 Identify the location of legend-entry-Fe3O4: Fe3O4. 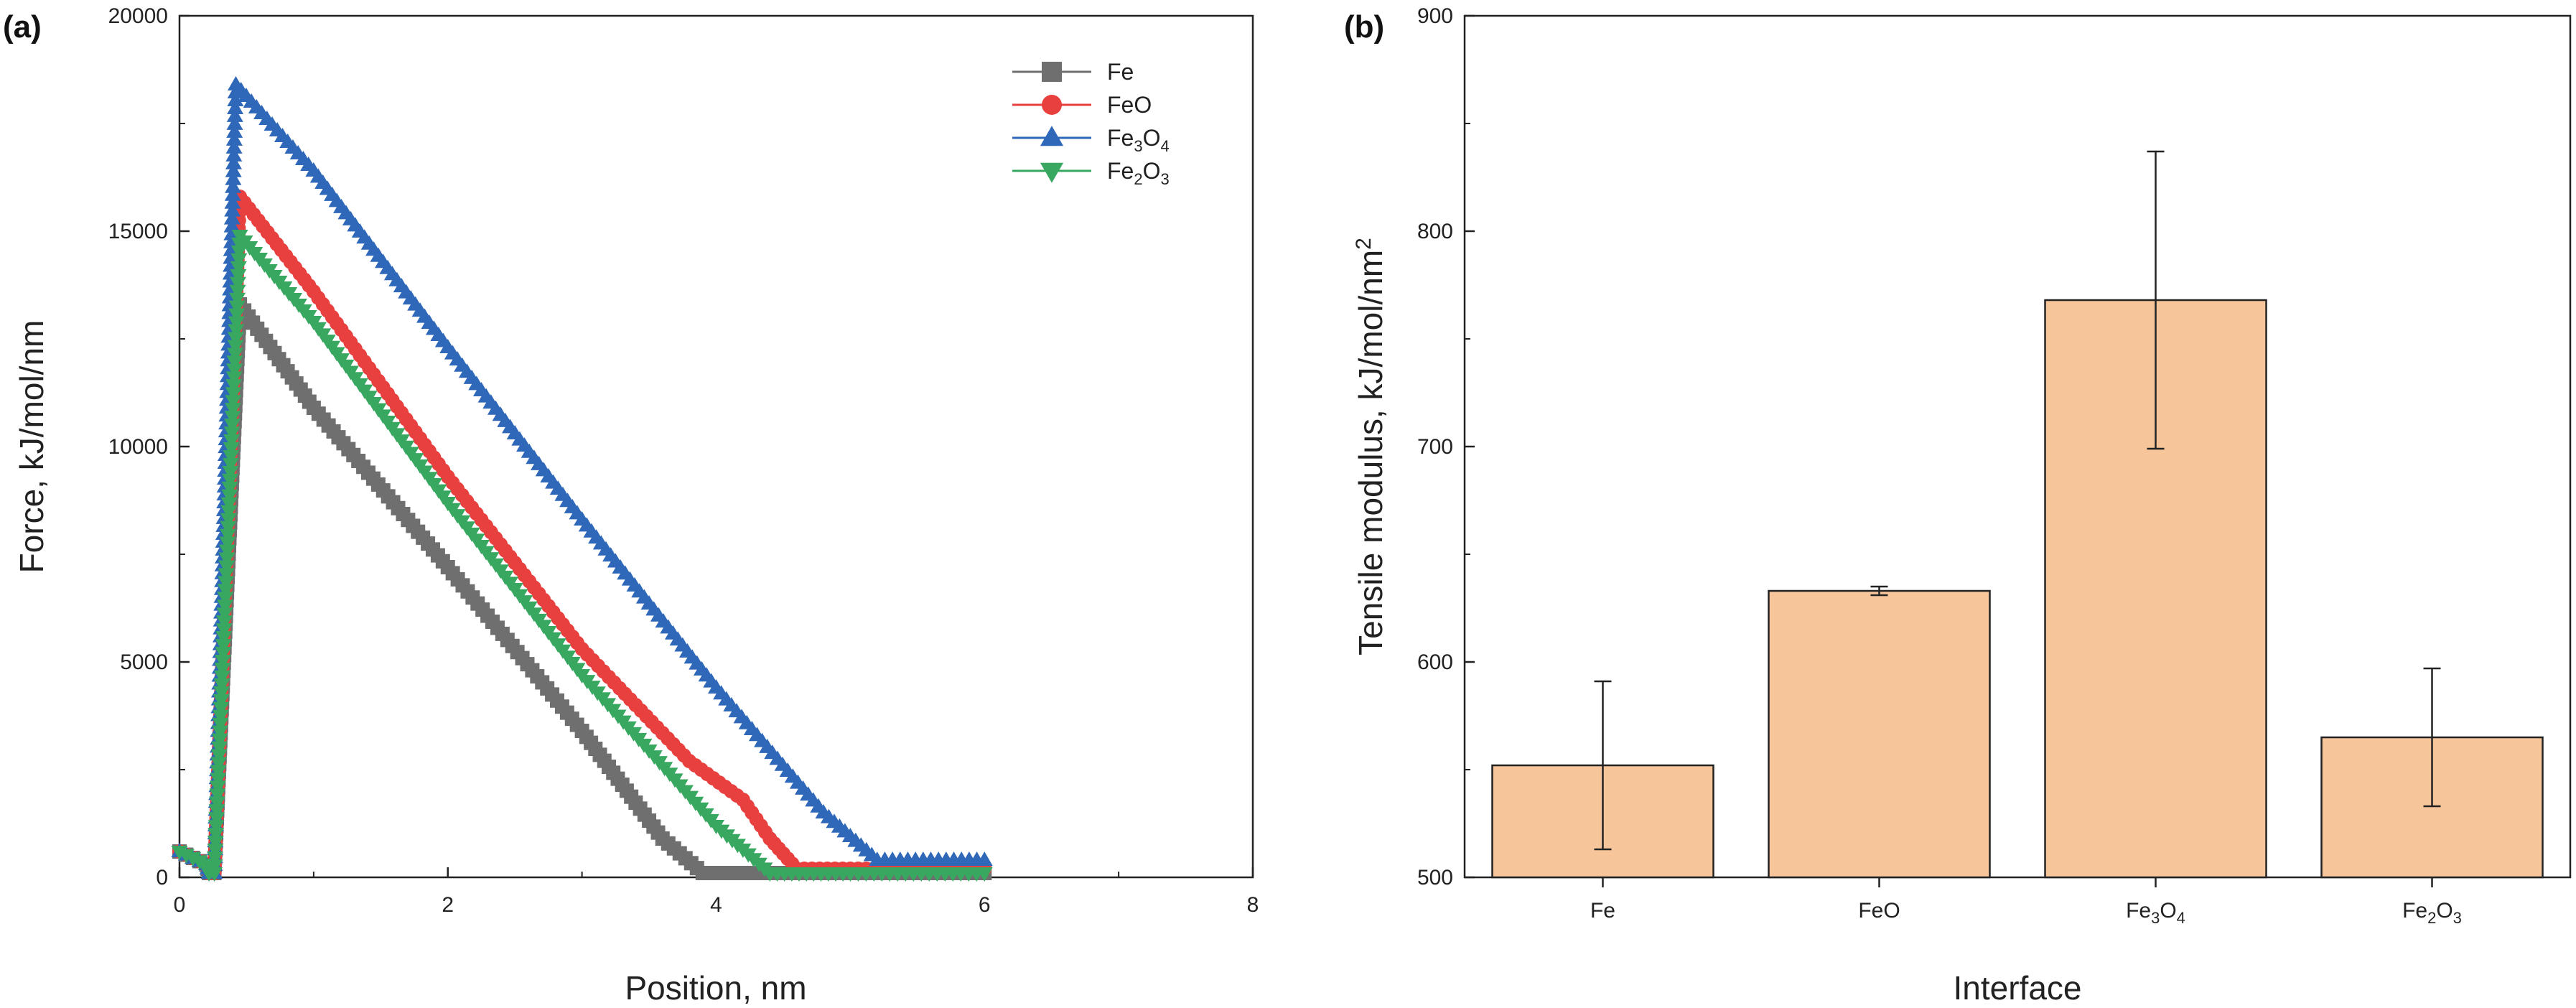
(1091, 140).